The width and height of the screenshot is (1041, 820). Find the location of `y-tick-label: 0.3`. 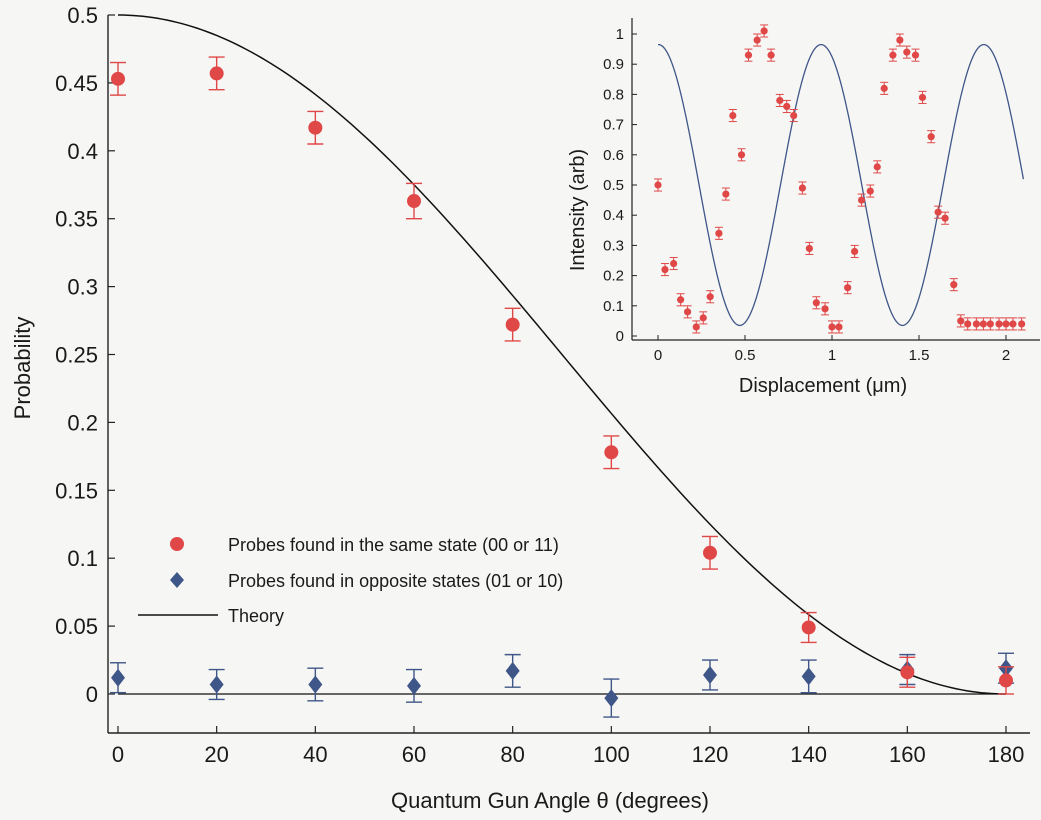

y-tick-label: 0.3 is located at coordinates (82, 287).